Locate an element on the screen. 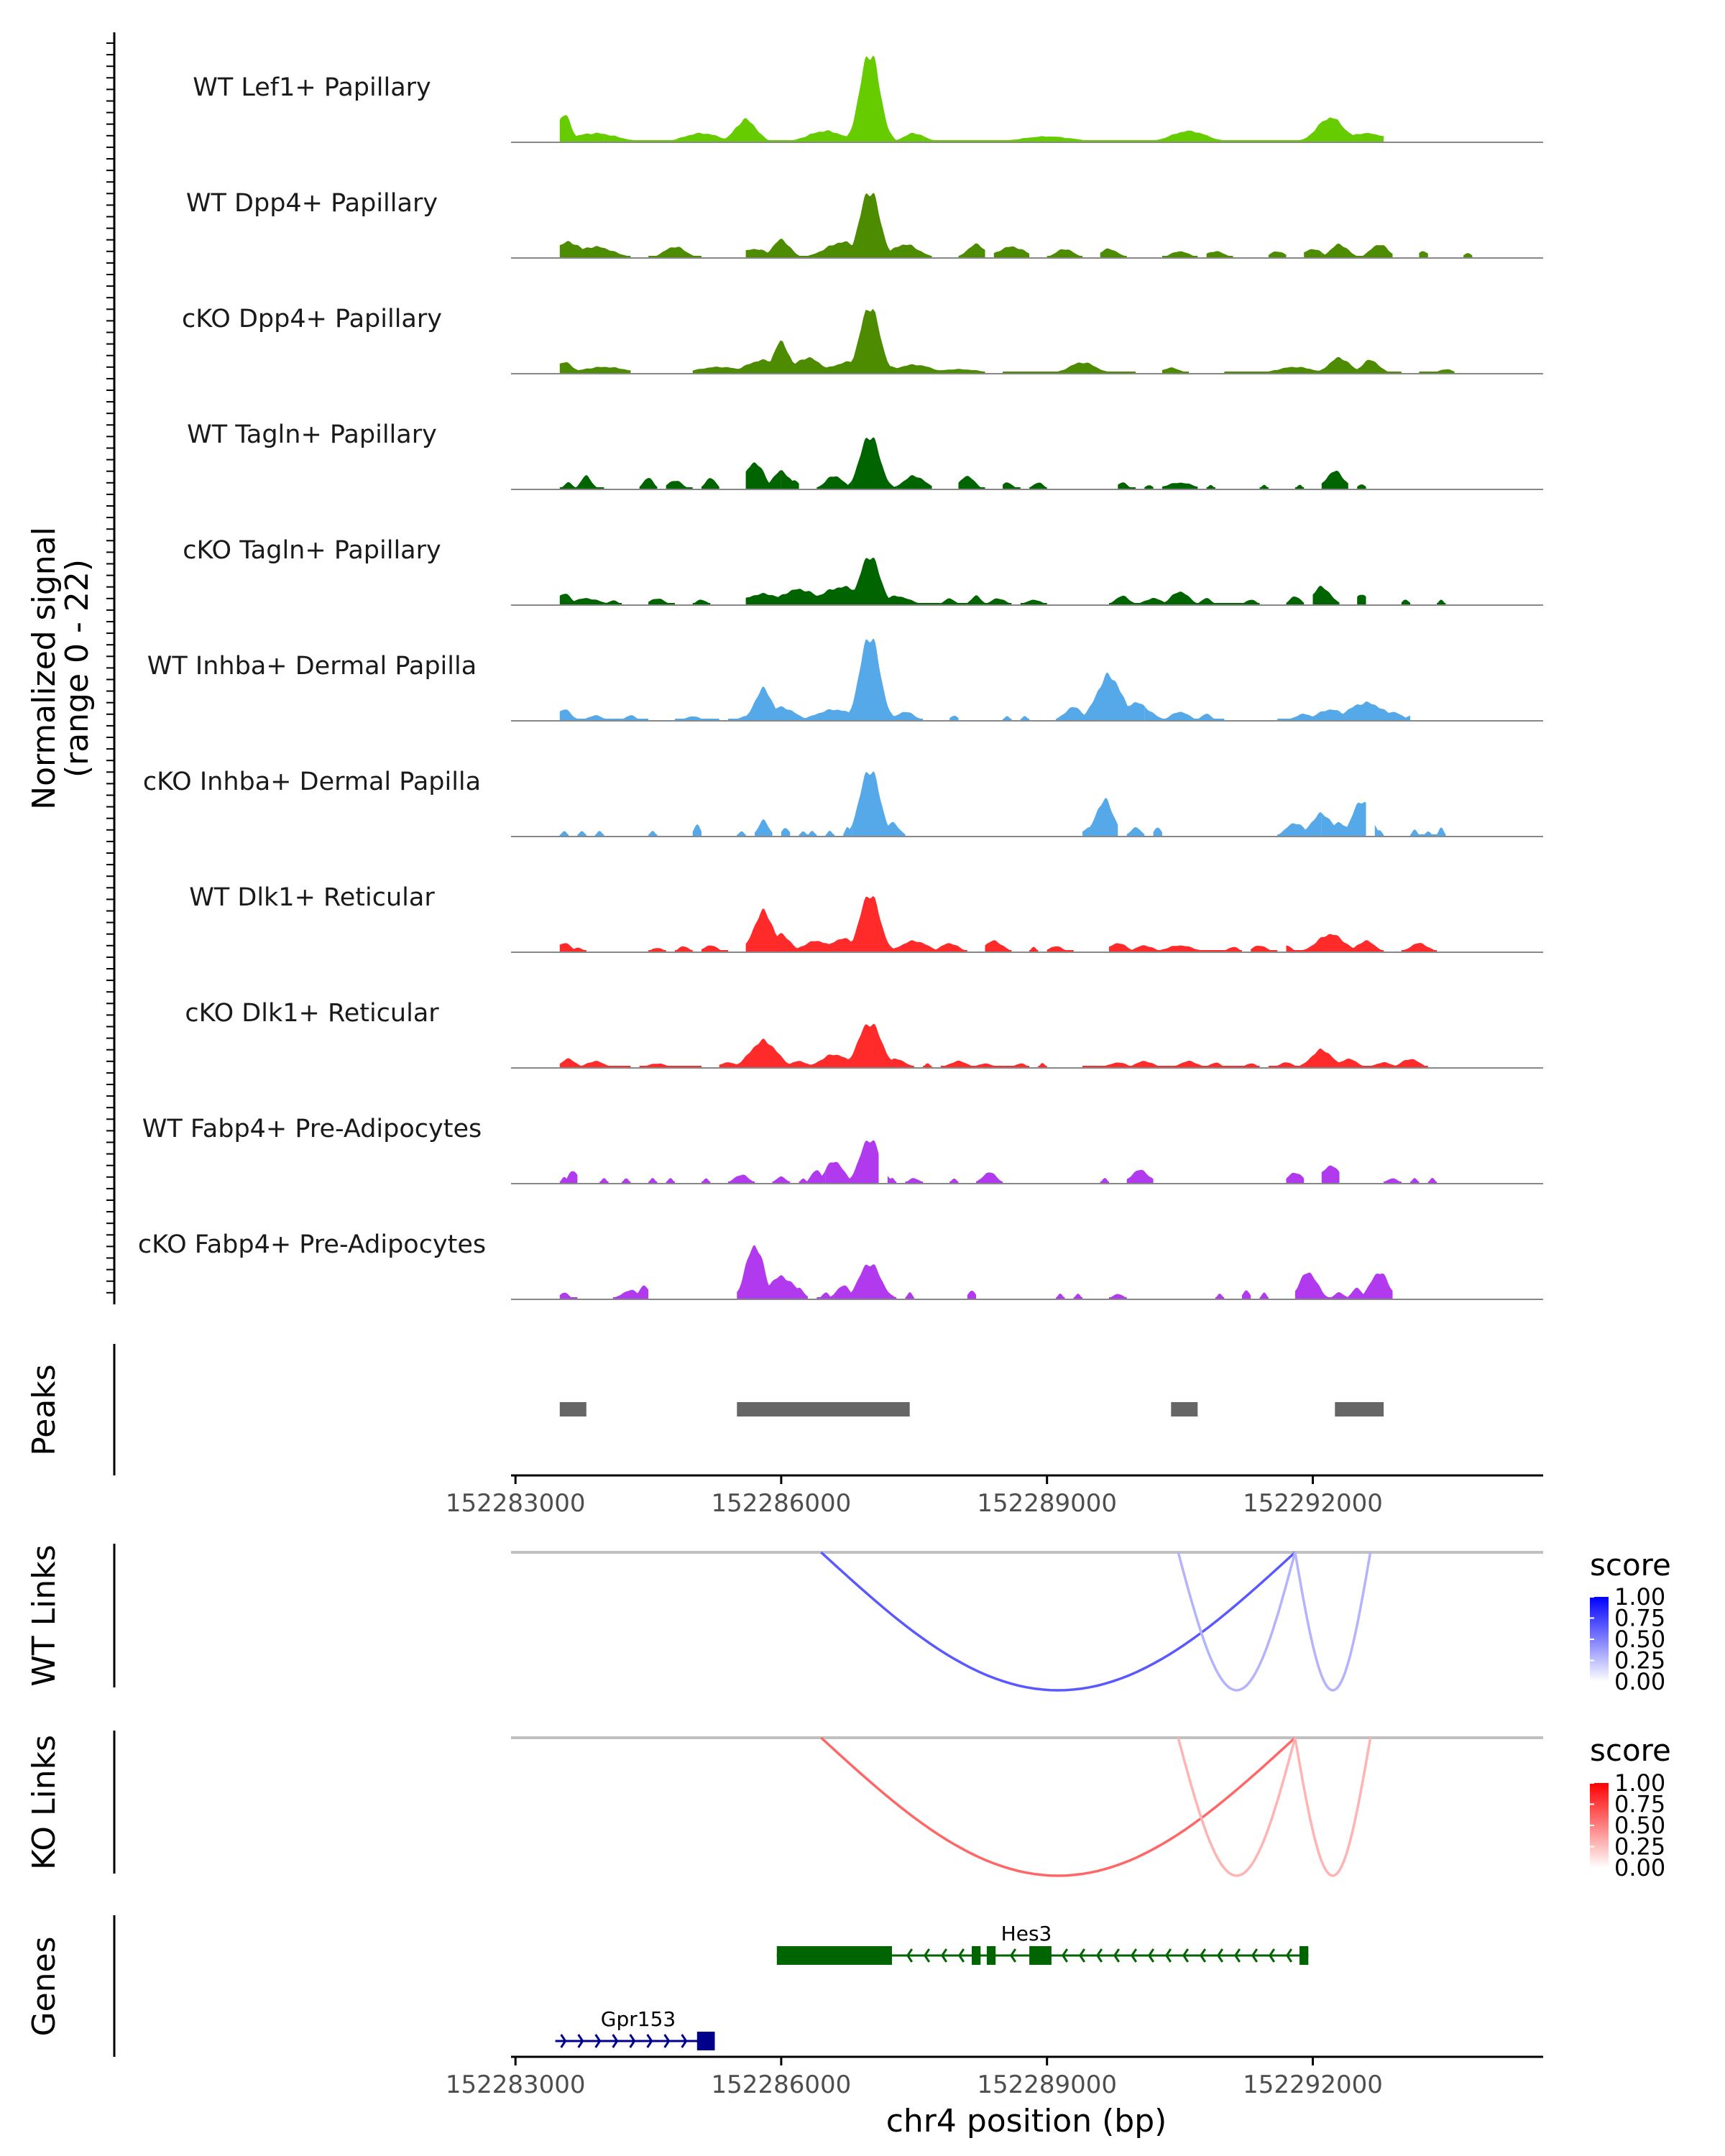 The image size is (1725, 2156). wt-links-panel: WT Links score 1.000.750.500.250.00 is located at coordinates (848, 1619).